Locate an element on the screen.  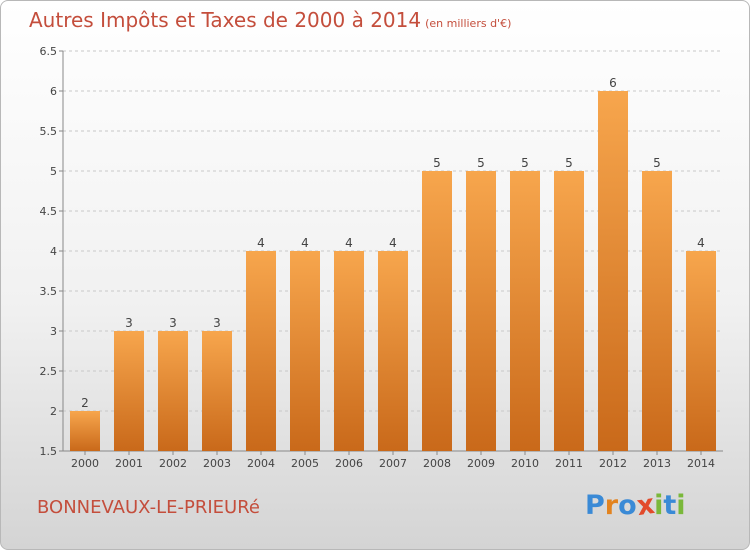
y-tick-label: 5.5 is located at coordinates (49, 131).